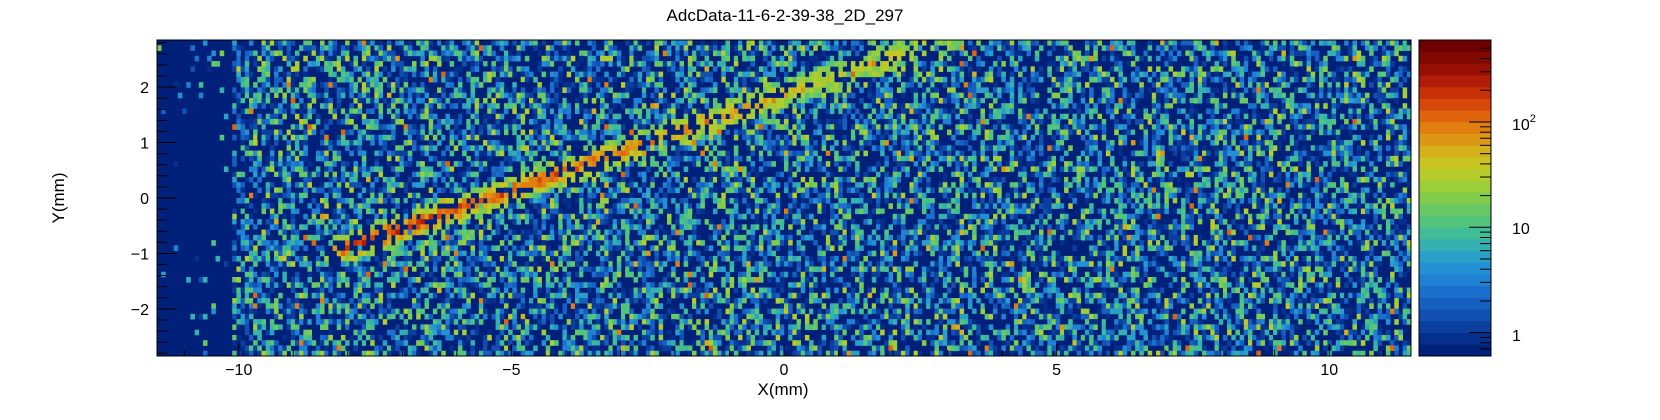  I want to click on chart-title: AdcData-11-6-2-39-38_2D_297, so click(785, 15).